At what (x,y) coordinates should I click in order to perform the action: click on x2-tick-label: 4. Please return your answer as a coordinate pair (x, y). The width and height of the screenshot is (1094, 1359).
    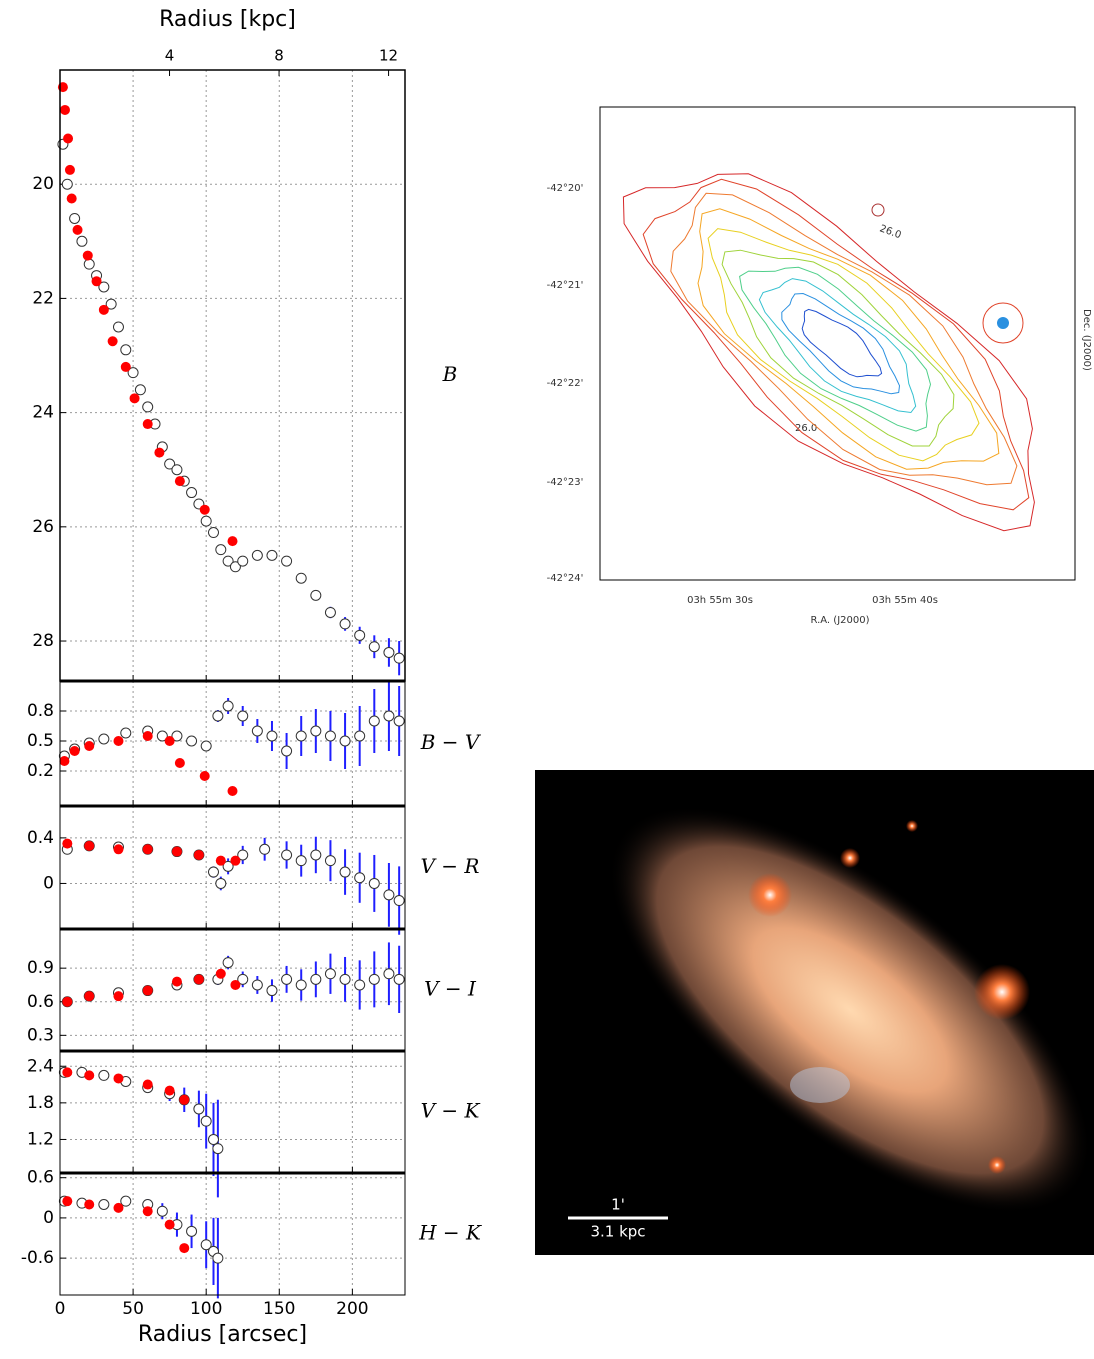
    Looking at the image, I should click on (170, 56).